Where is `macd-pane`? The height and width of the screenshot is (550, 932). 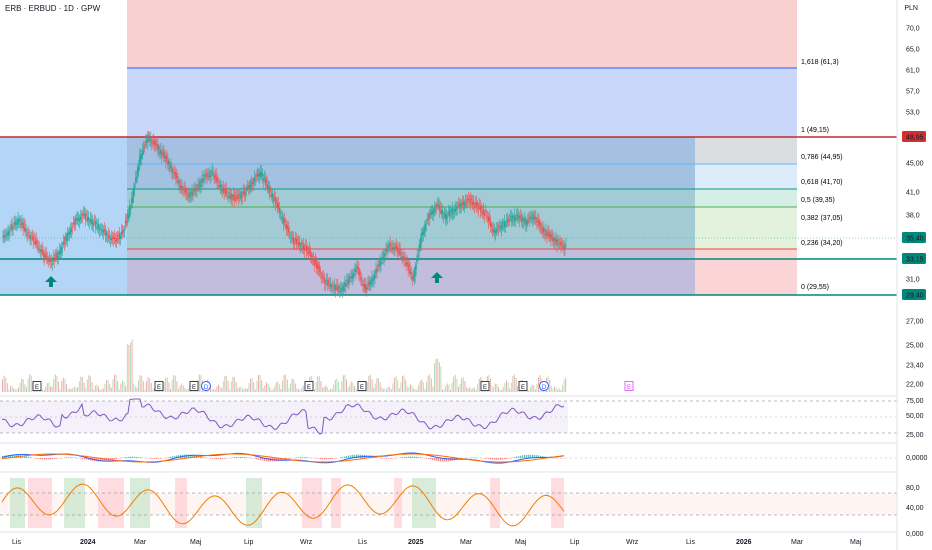 macd-pane is located at coordinates (448, 453).